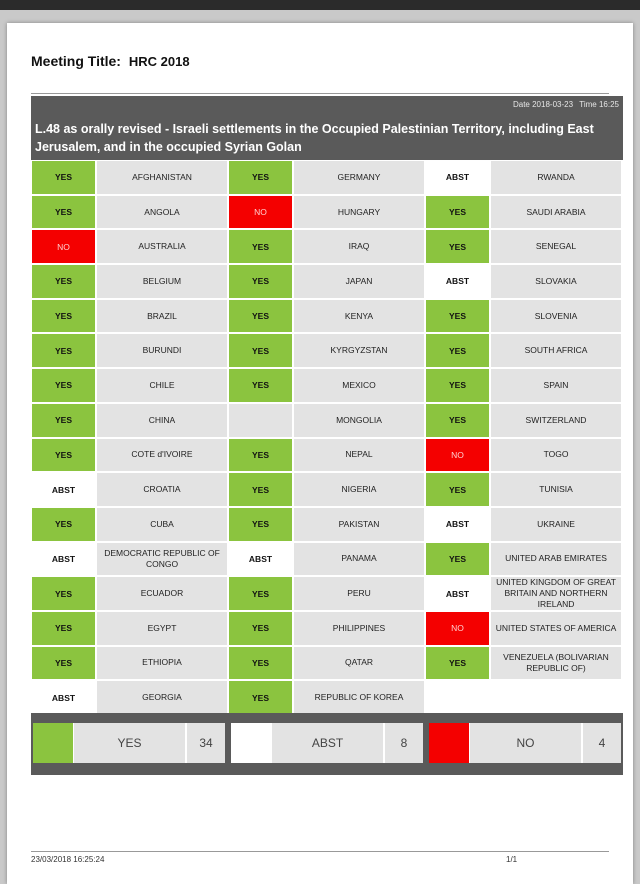 The image size is (640, 884). Describe the element at coordinates (320, 851) in the screenshot. I see `footer-divider` at that location.